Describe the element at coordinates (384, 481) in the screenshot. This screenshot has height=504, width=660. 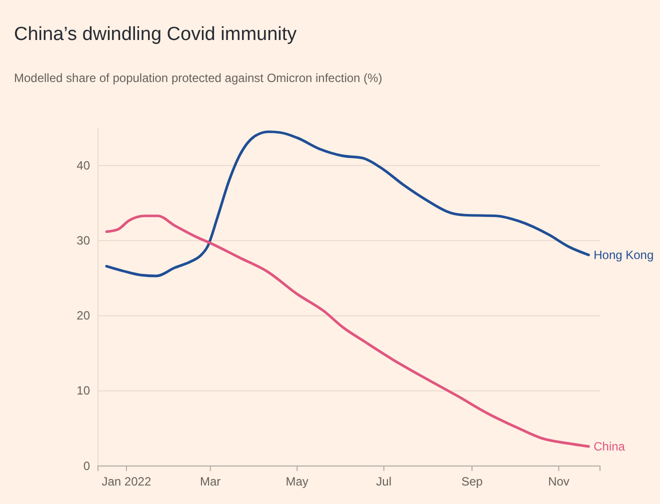
I see `x-tick-label: Jul` at that location.